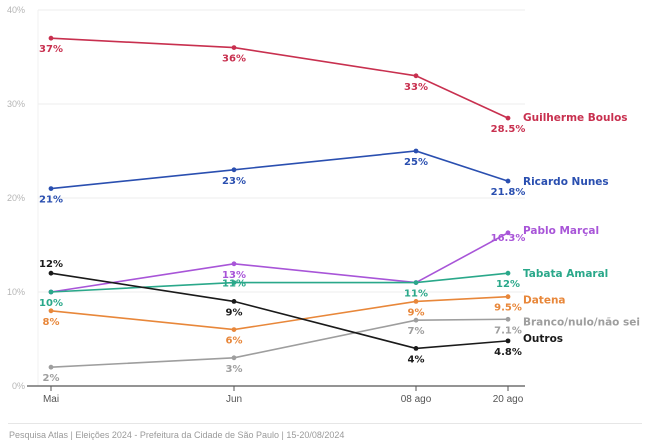  I want to click on data-label: 7.1%, so click(508, 330).